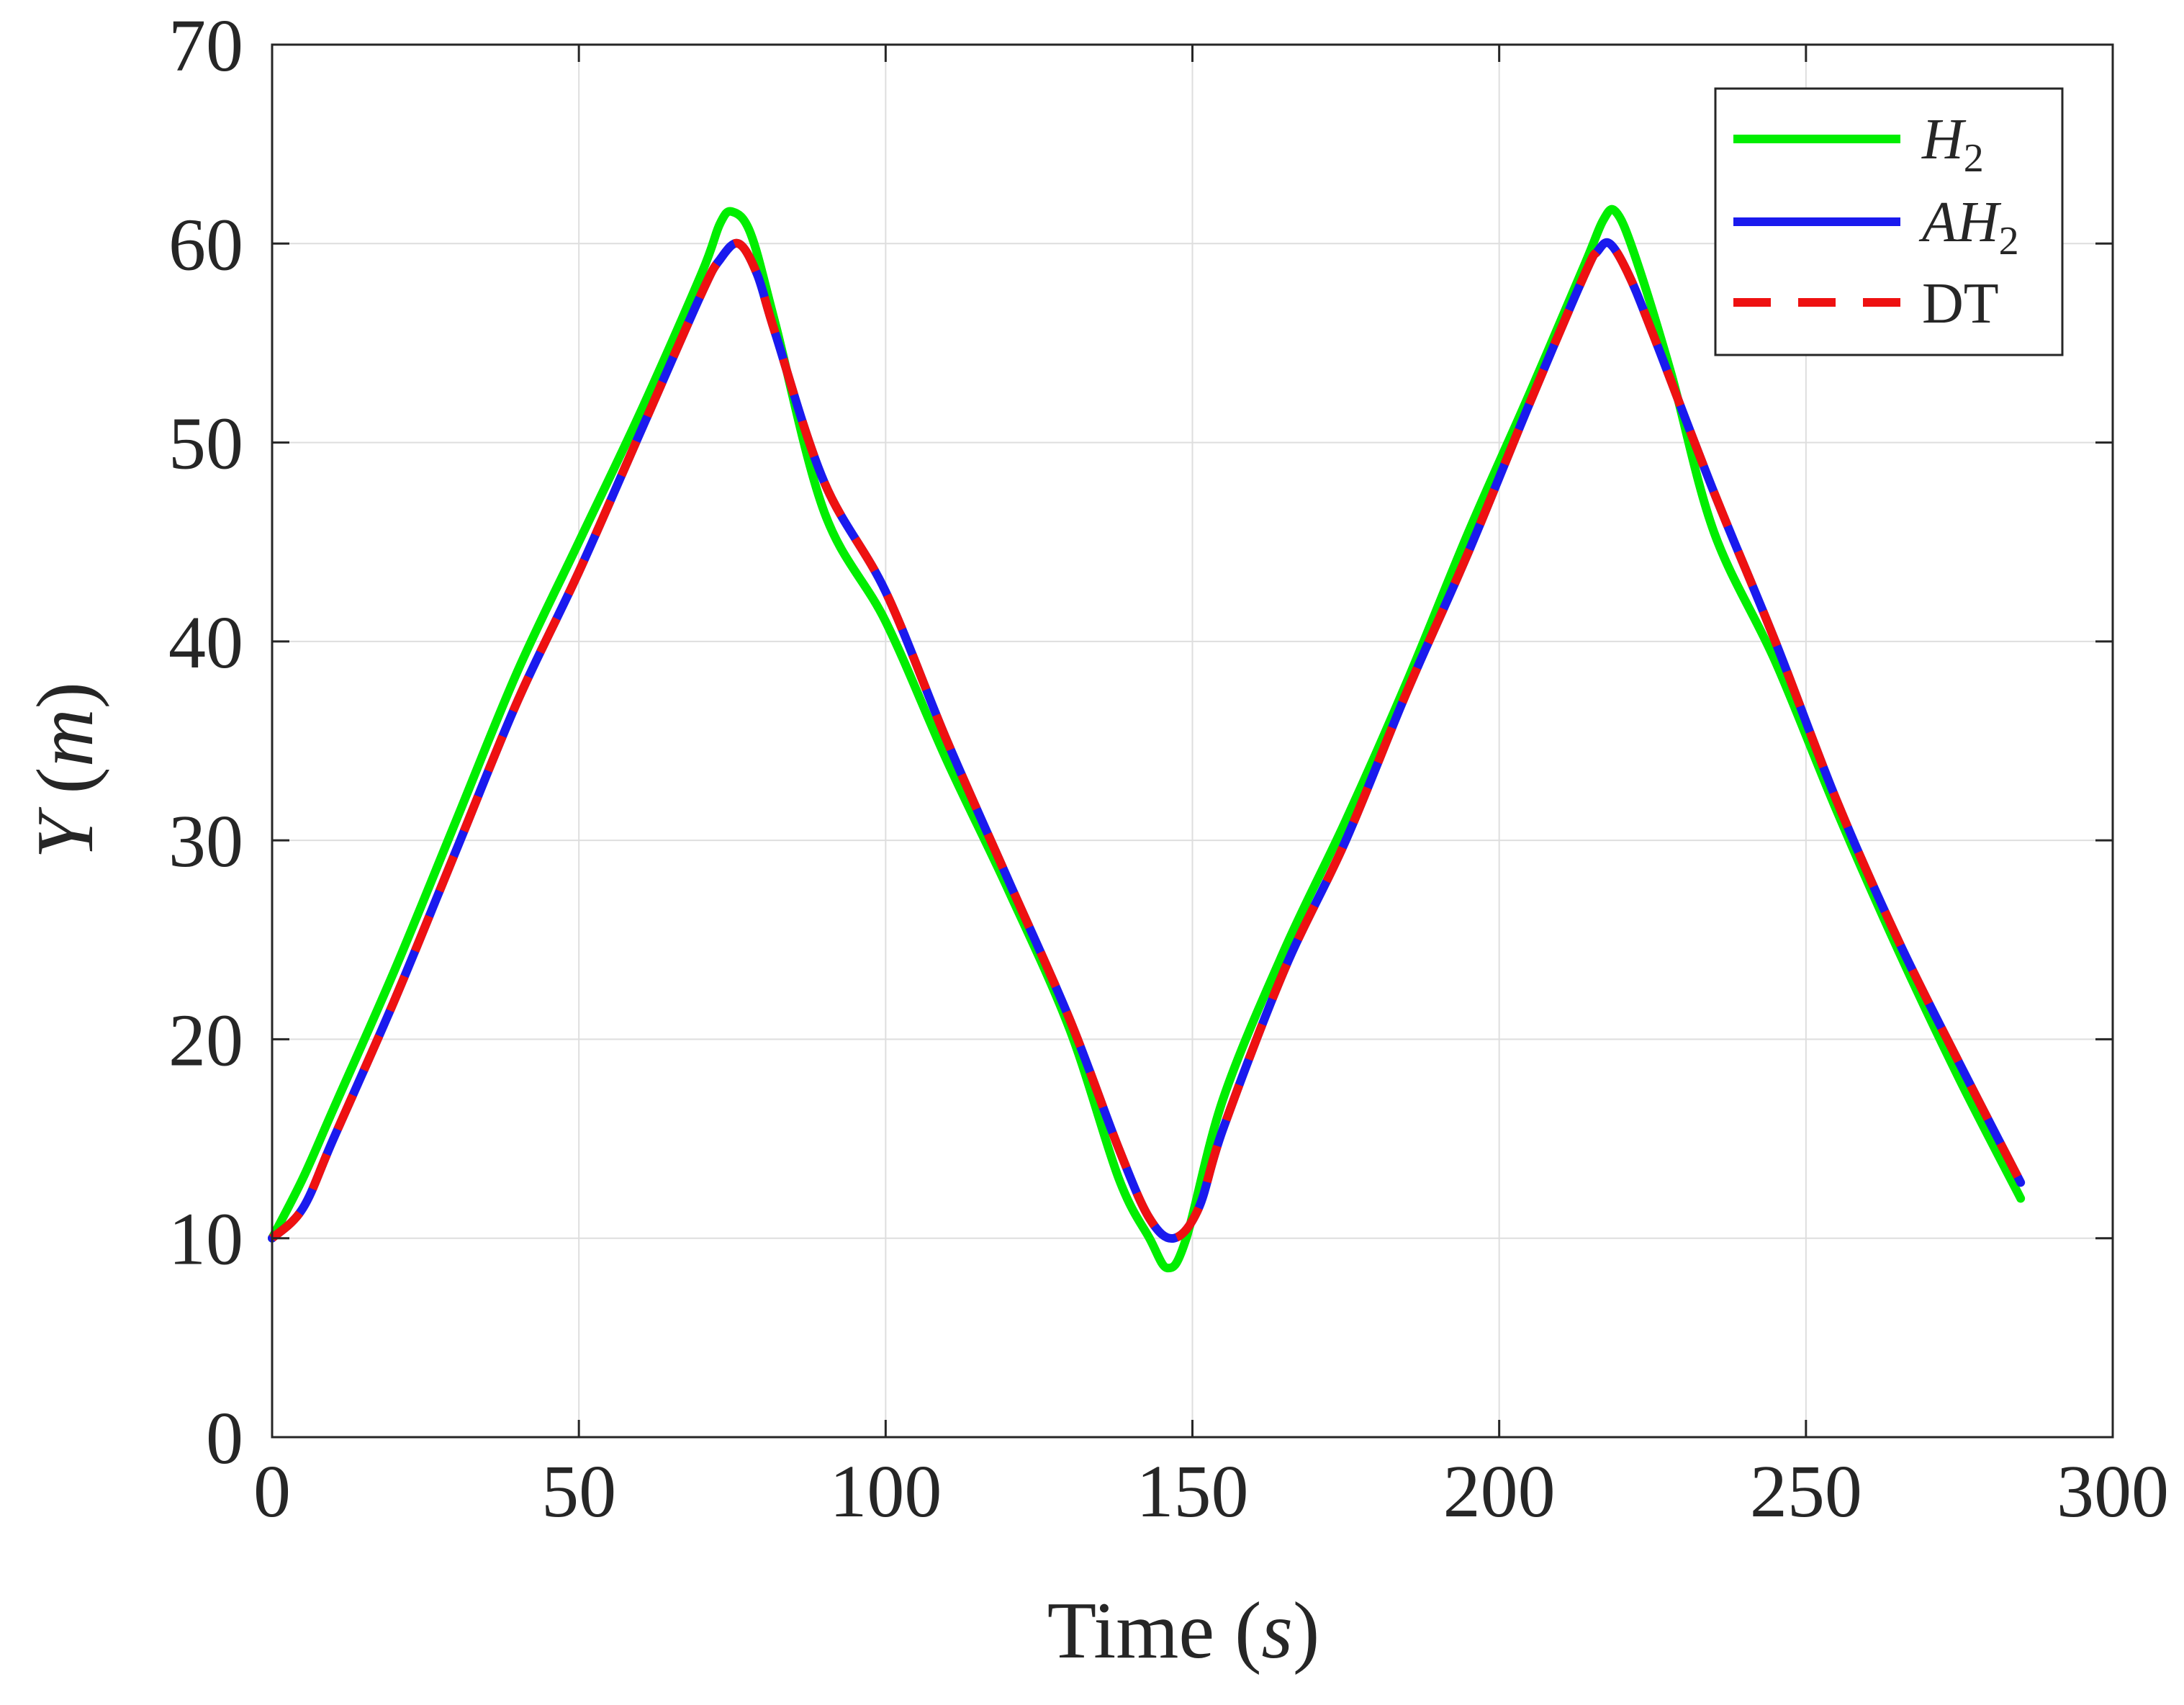  What do you see at coordinates (1499, 1491) in the screenshot?
I see `x-tick-label: 200` at bounding box center [1499, 1491].